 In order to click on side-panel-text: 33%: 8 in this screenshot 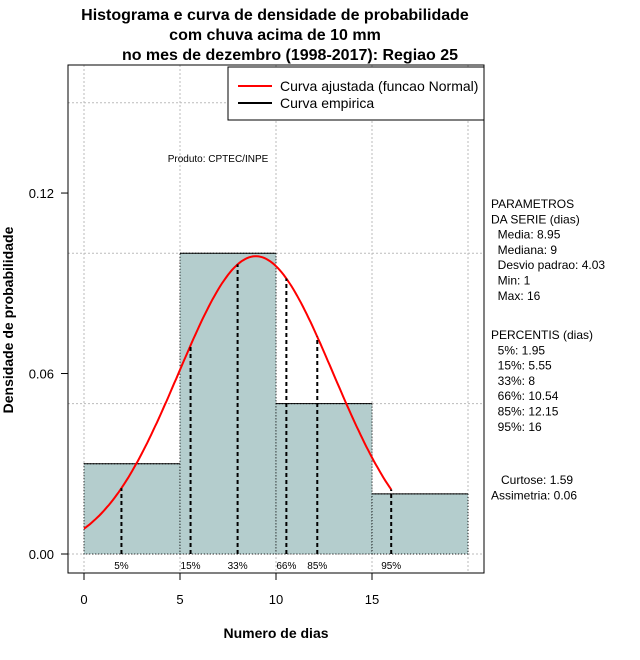, I will do `click(513, 381)`.